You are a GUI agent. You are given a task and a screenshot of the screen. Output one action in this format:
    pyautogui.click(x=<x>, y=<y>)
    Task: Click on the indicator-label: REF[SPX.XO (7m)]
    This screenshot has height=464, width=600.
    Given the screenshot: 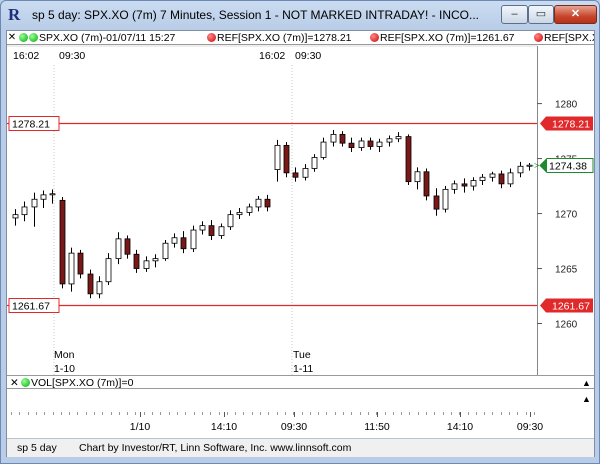 What is the action you would take?
    pyautogui.click(x=569, y=38)
    